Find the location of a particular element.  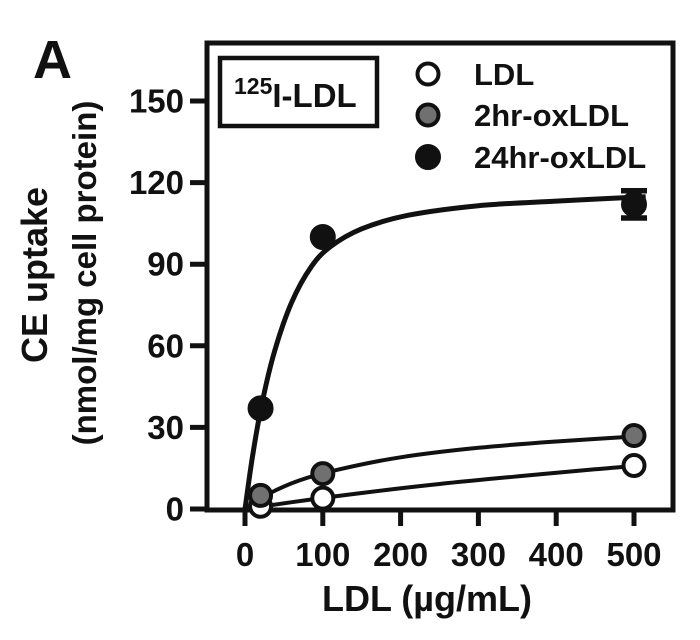

y-tick-label: 150 is located at coordinates (156, 101).